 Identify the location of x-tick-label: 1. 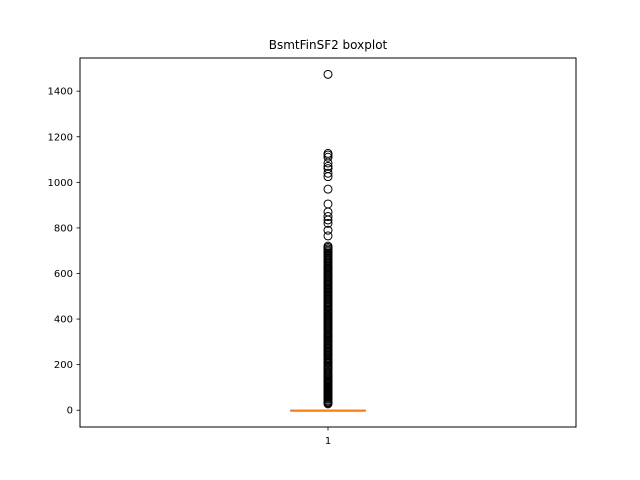
(328, 441).